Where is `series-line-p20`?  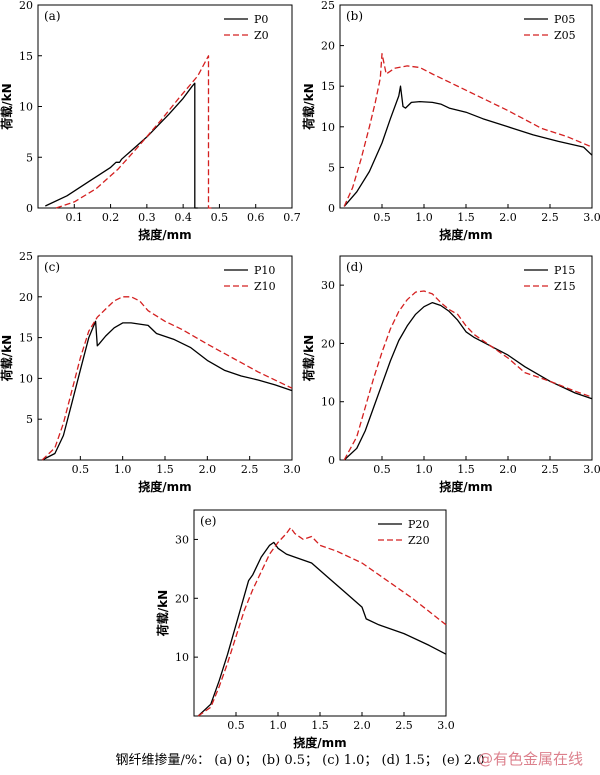 series-line-p20 is located at coordinates (322, 629).